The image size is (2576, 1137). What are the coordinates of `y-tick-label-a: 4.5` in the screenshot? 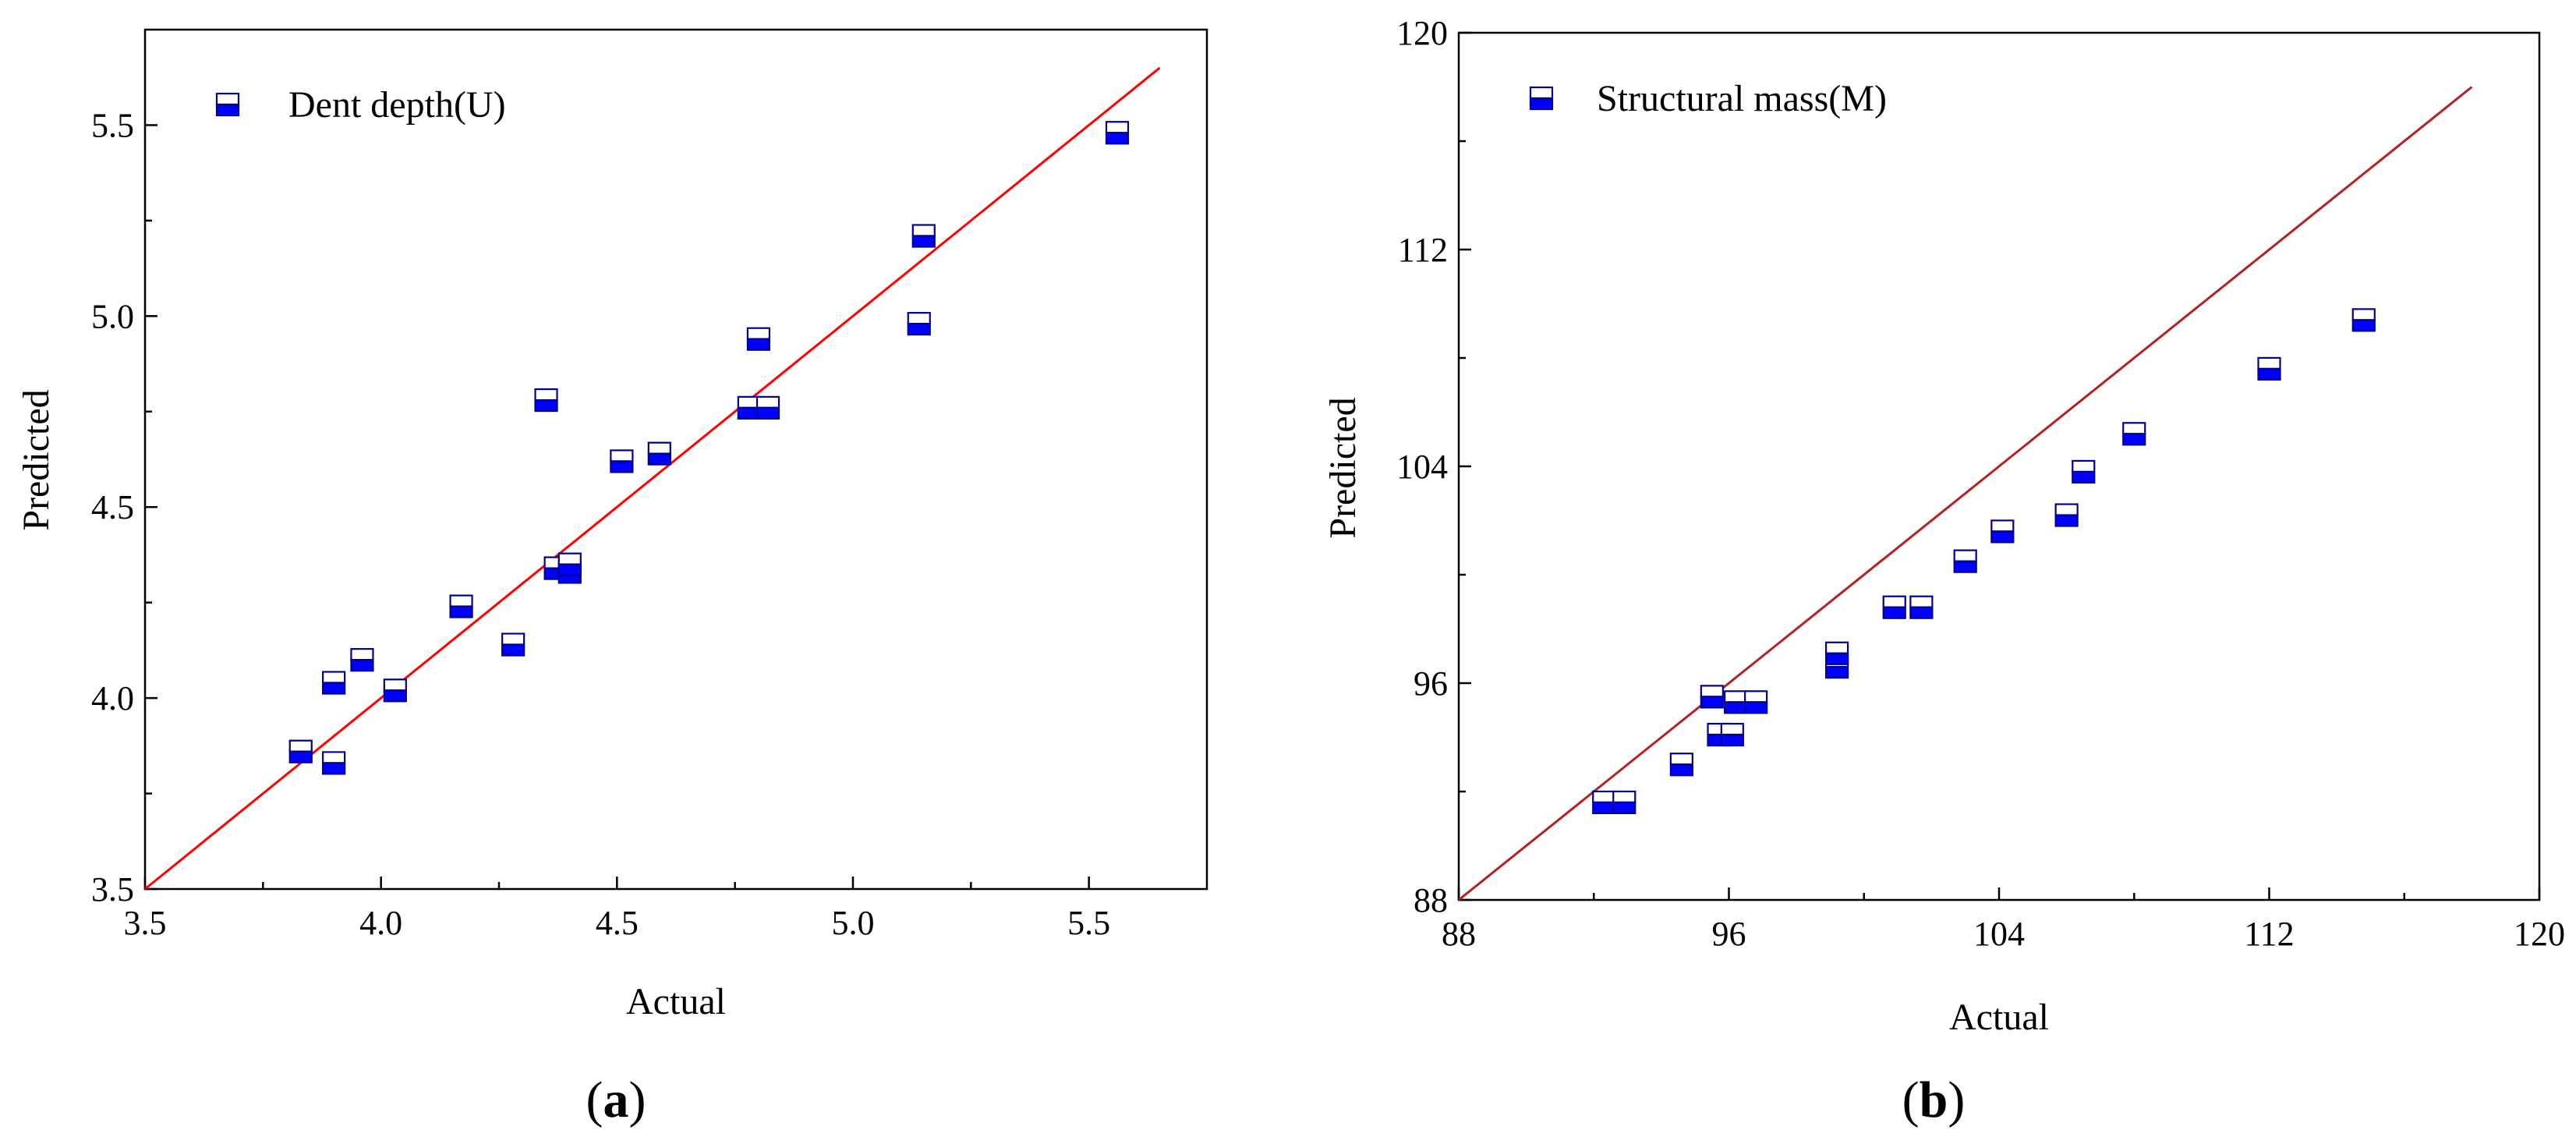 It's located at (112, 507).